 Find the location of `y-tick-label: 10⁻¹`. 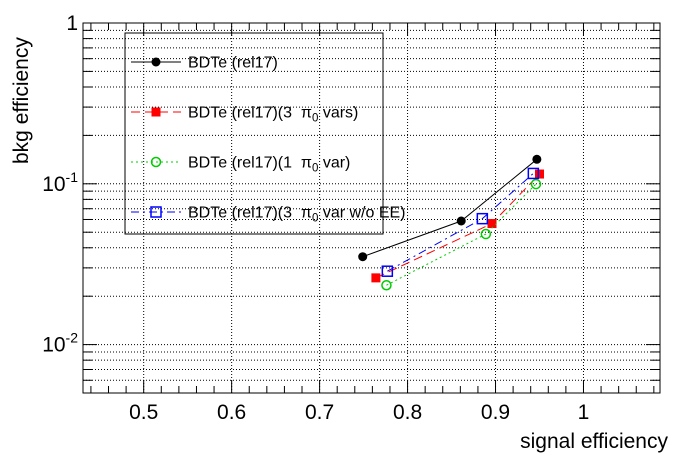

y-tick-label: 10⁻¹ is located at coordinates (60, 182).